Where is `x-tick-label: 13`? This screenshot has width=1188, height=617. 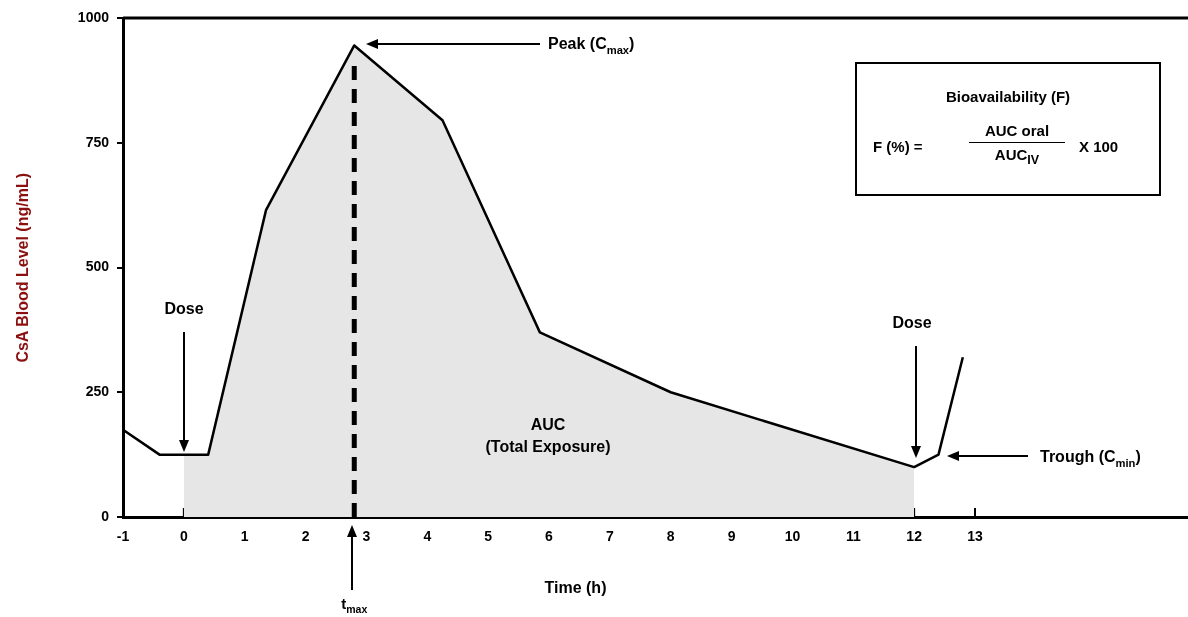
x-tick-label: 13 is located at coordinates (975, 536).